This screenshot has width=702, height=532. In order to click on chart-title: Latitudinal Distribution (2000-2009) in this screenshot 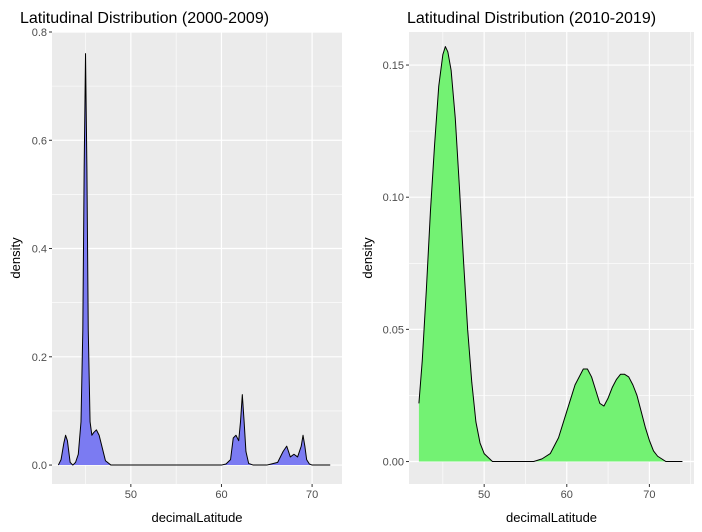, I will do `click(144, 18)`.